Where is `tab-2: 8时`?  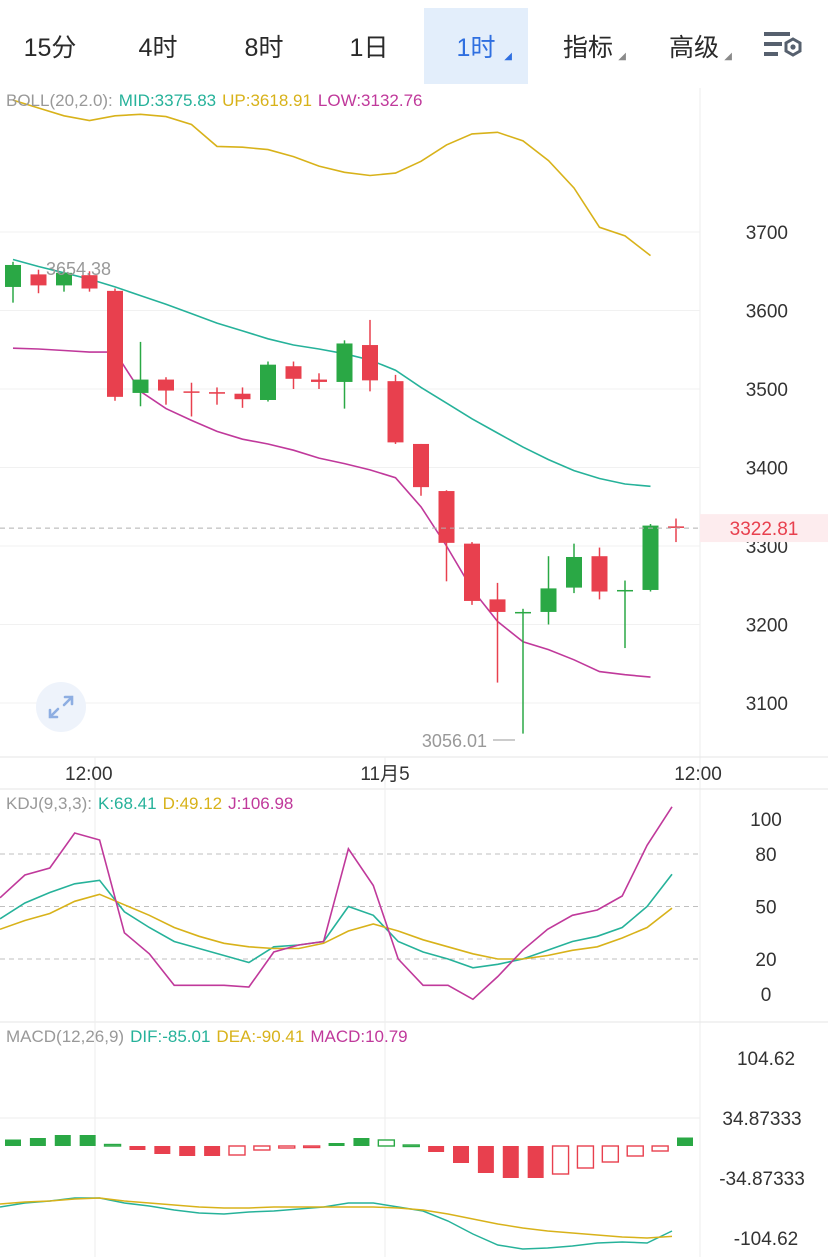 tab-2: 8时 is located at coordinates (264, 46).